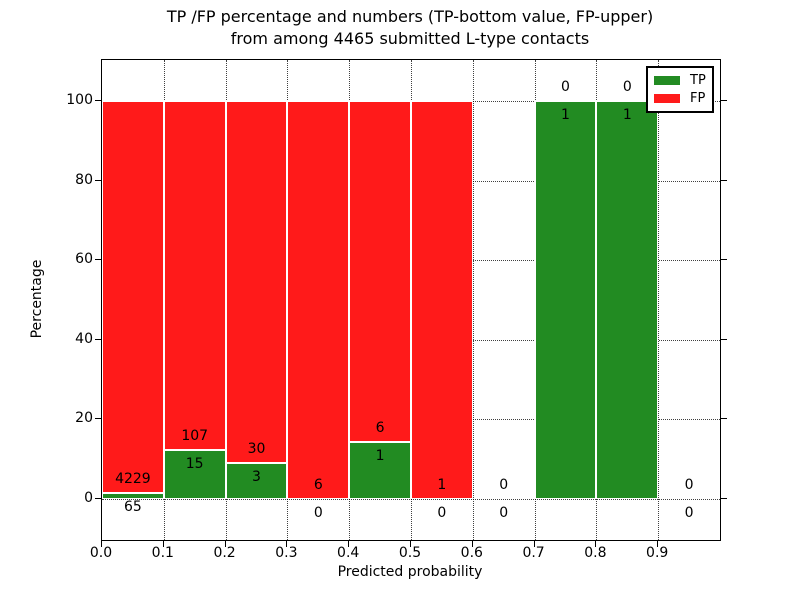 The image size is (800, 600). Describe the element at coordinates (195, 436) in the screenshot. I see `fp-count-label: 107` at that location.